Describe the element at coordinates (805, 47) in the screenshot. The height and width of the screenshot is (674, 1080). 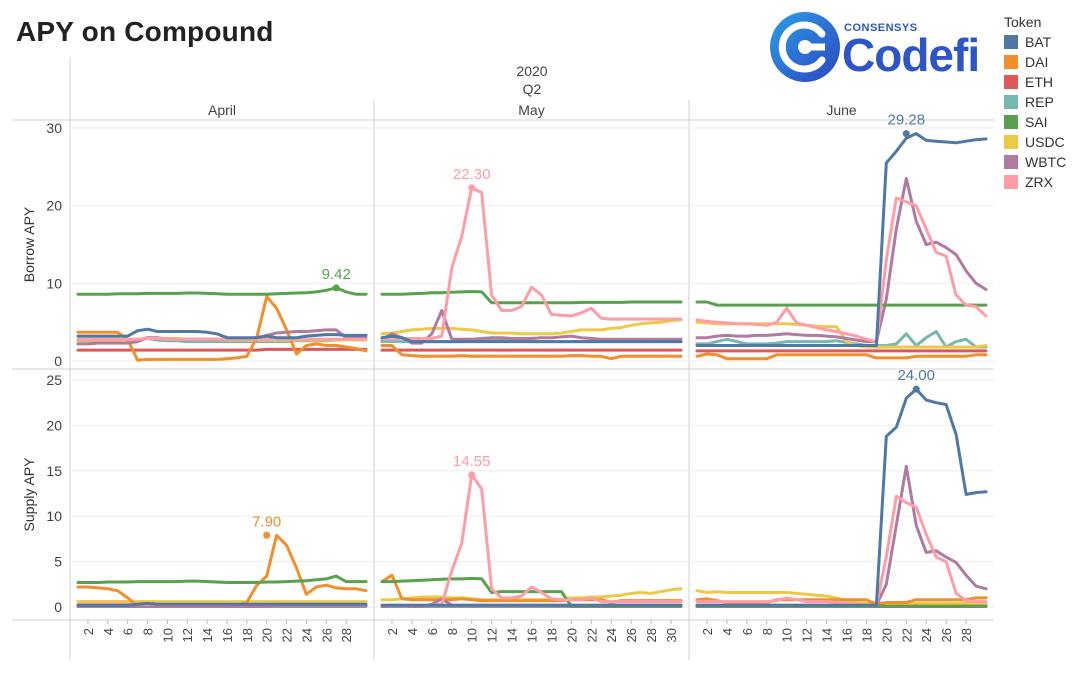
I see `codefi-logo-mark-icon` at that location.